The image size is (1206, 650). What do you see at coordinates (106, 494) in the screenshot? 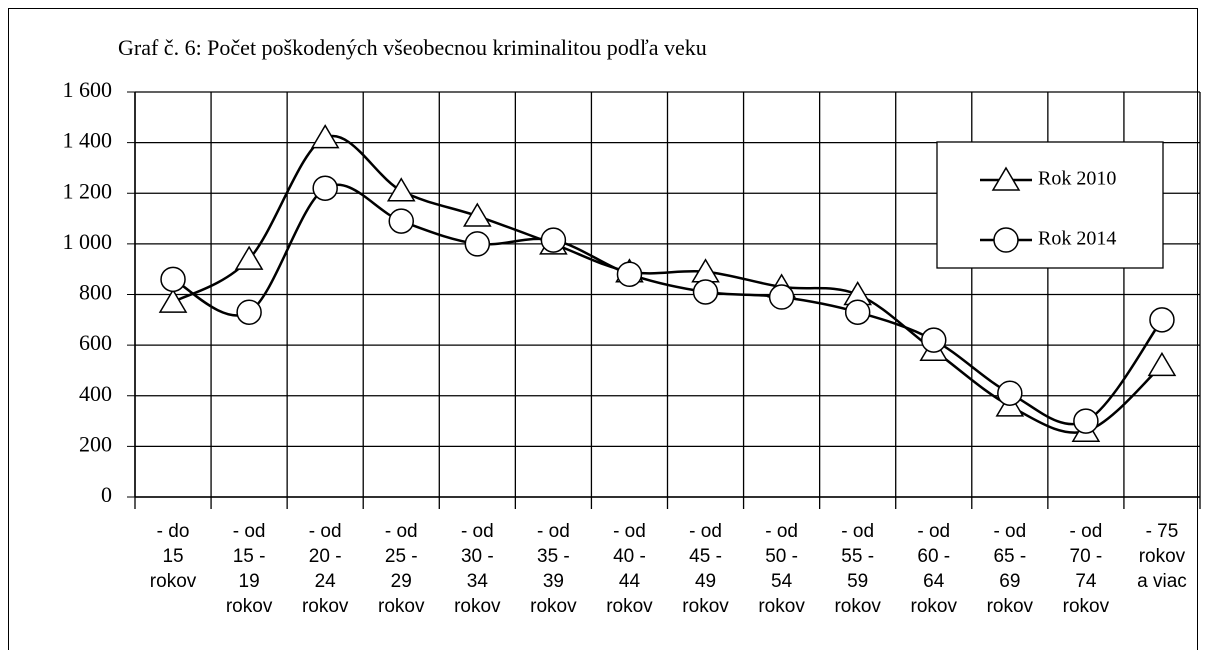
I see `y-tick-label: 0` at bounding box center [106, 494].